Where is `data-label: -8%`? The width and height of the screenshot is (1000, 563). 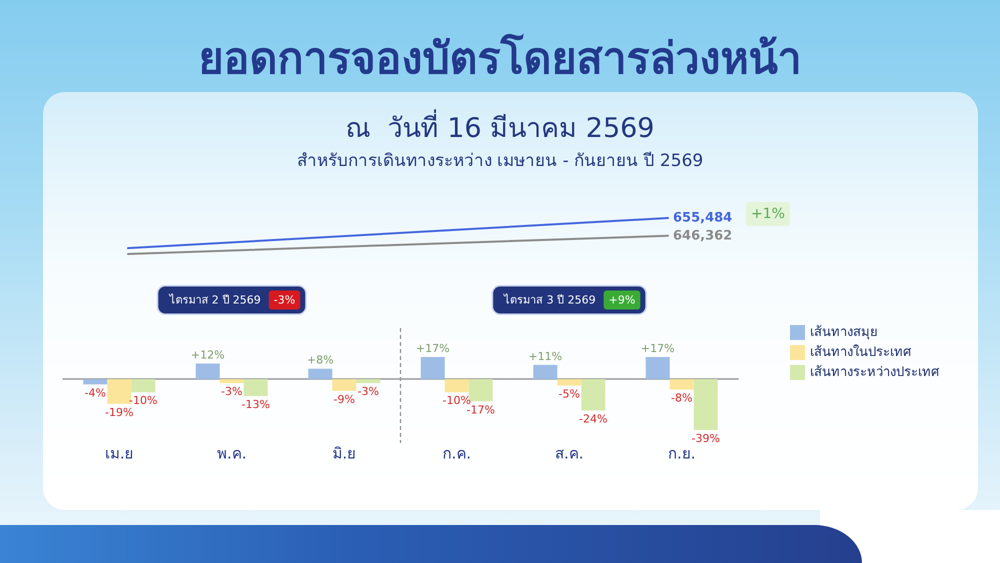
data-label: -8% is located at coordinates (681, 398).